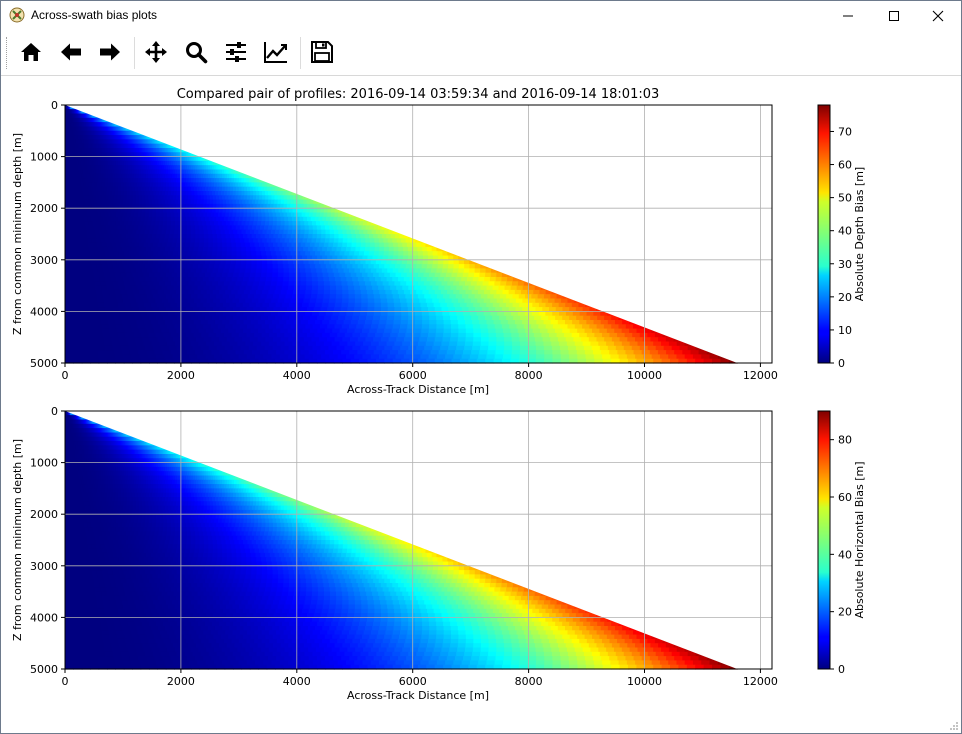 The height and width of the screenshot is (734, 962). I want to click on save-button, so click(322, 52).